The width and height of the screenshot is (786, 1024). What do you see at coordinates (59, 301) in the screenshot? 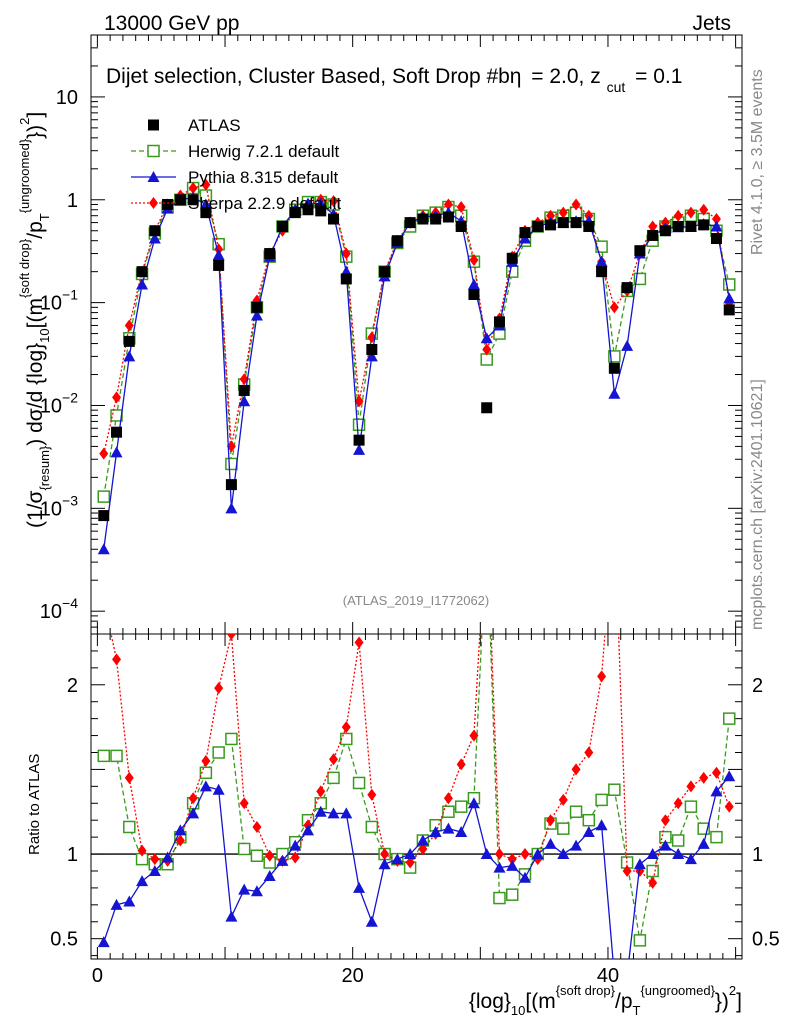
I see `y-tick-label: 10⁻¹` at bounding box center [59, 301].